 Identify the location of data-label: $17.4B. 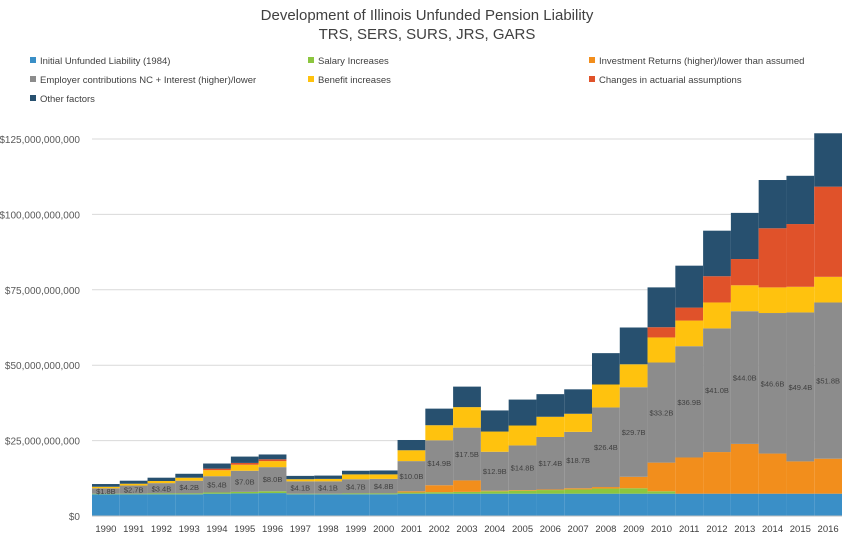
(550, 463).